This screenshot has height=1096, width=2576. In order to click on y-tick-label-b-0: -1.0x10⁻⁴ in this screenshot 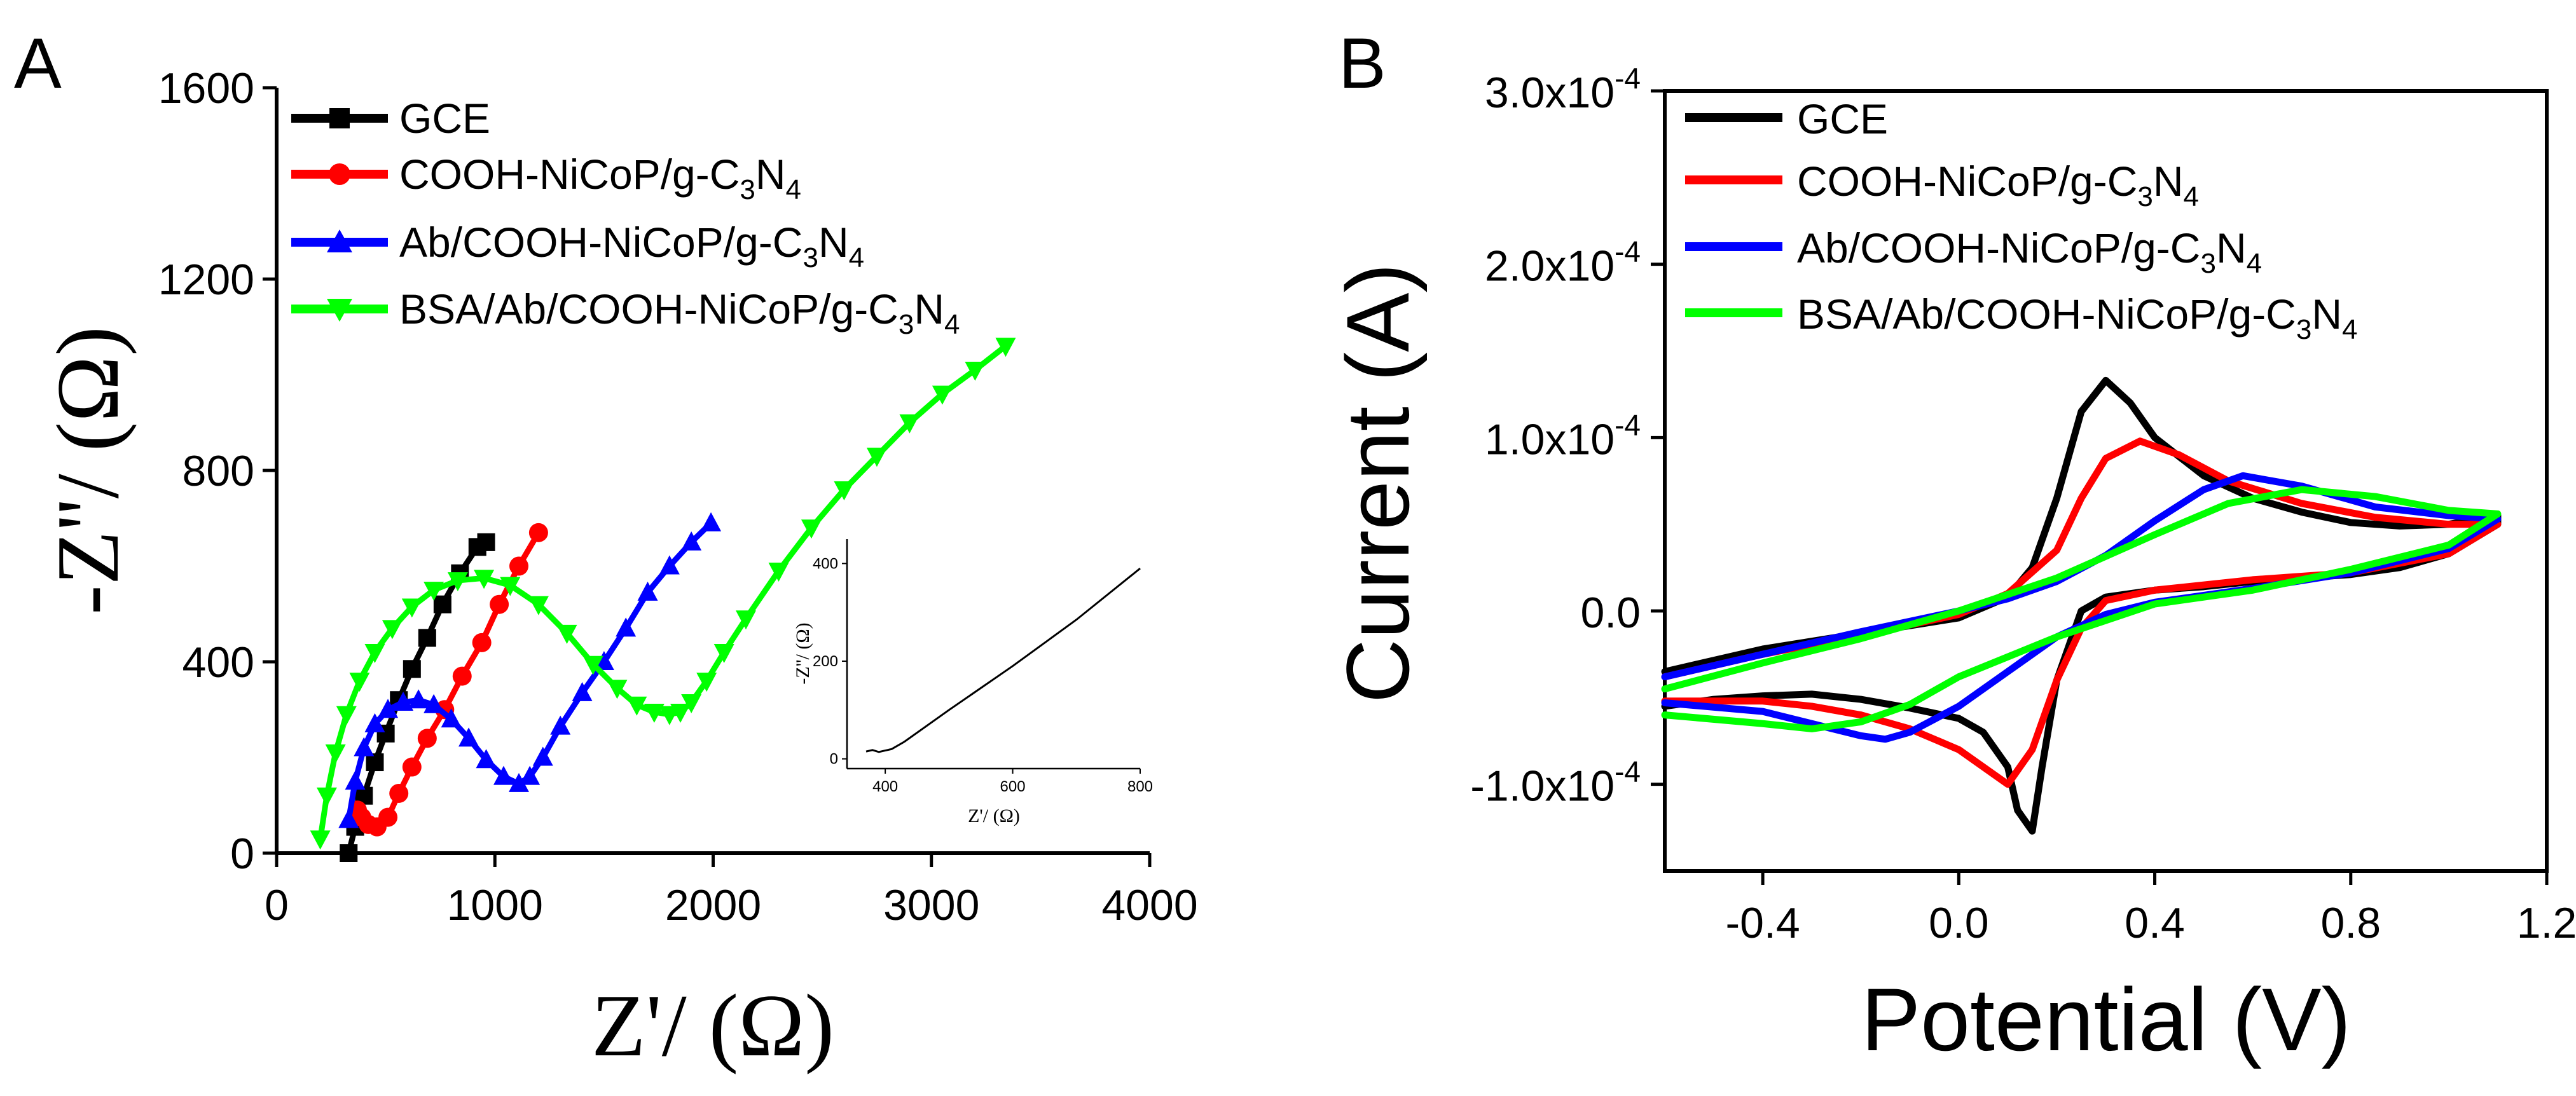, I will do `click(1555, 783)`.